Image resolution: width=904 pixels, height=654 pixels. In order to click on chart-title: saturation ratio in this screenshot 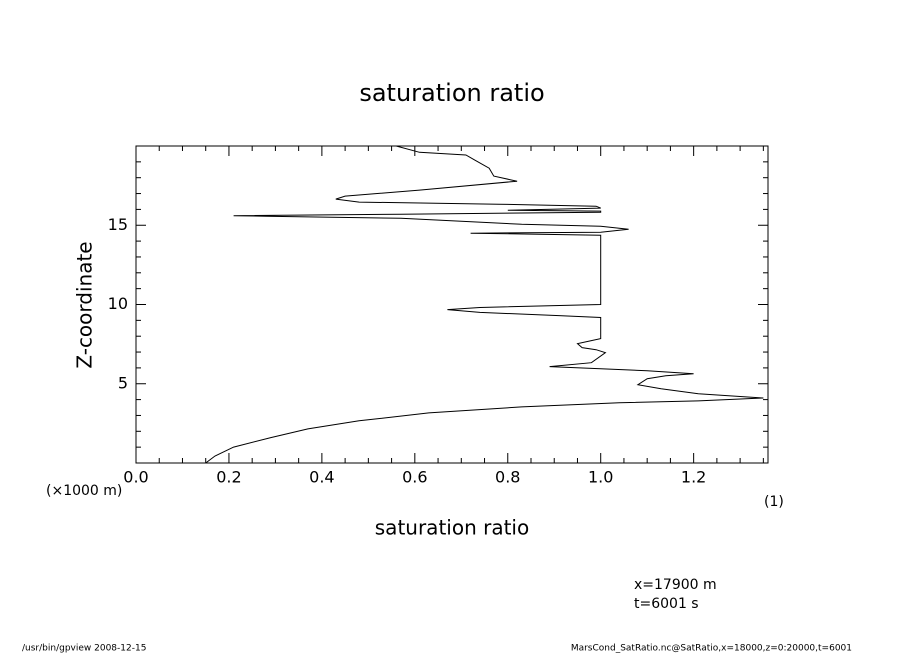, I will do `click(451, 93)`.